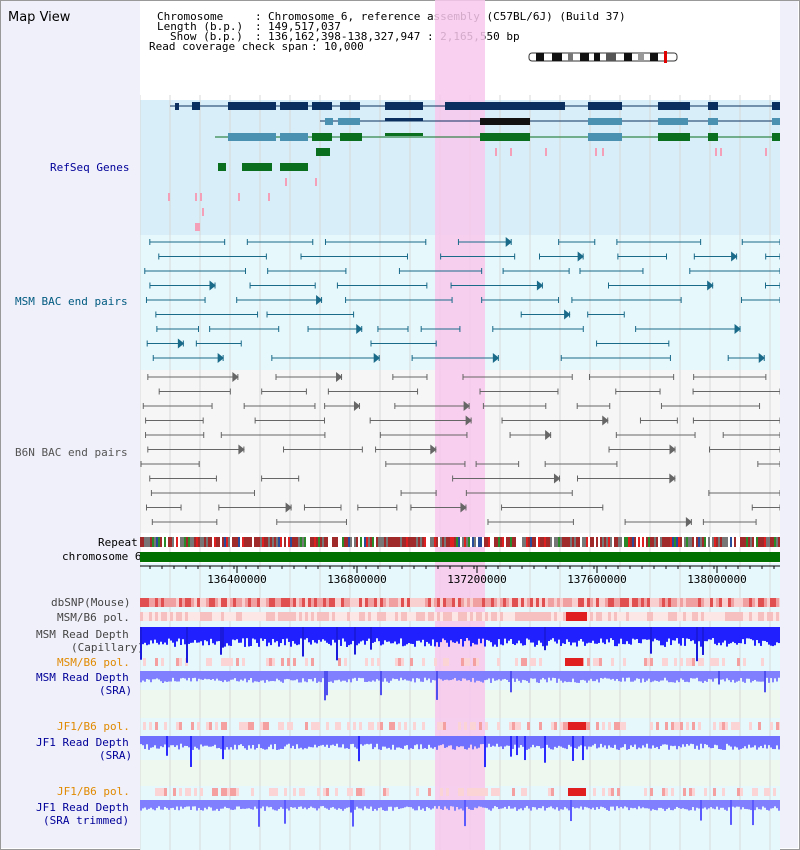 This screenshot has width=800, height=850. Describe the element at coordinates (93, 791) in the screenshot. I see `track-label-jf1-b6-pol-2: JF1/B6 pol.` at that location.